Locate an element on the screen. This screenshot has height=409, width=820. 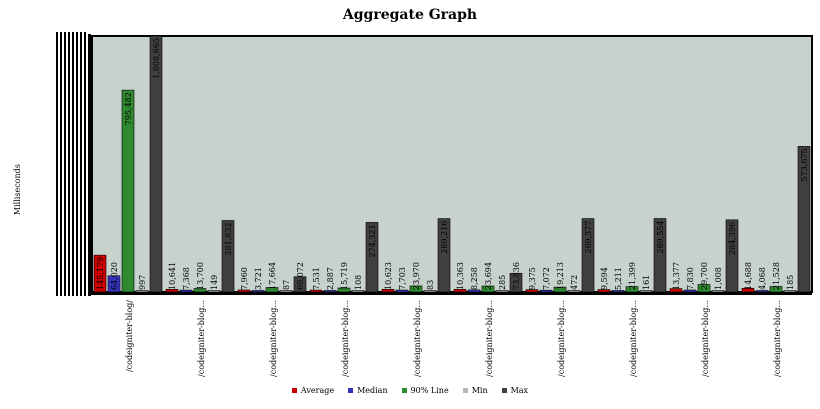
data-label: 13,700 is located at coordinates (200, 276).